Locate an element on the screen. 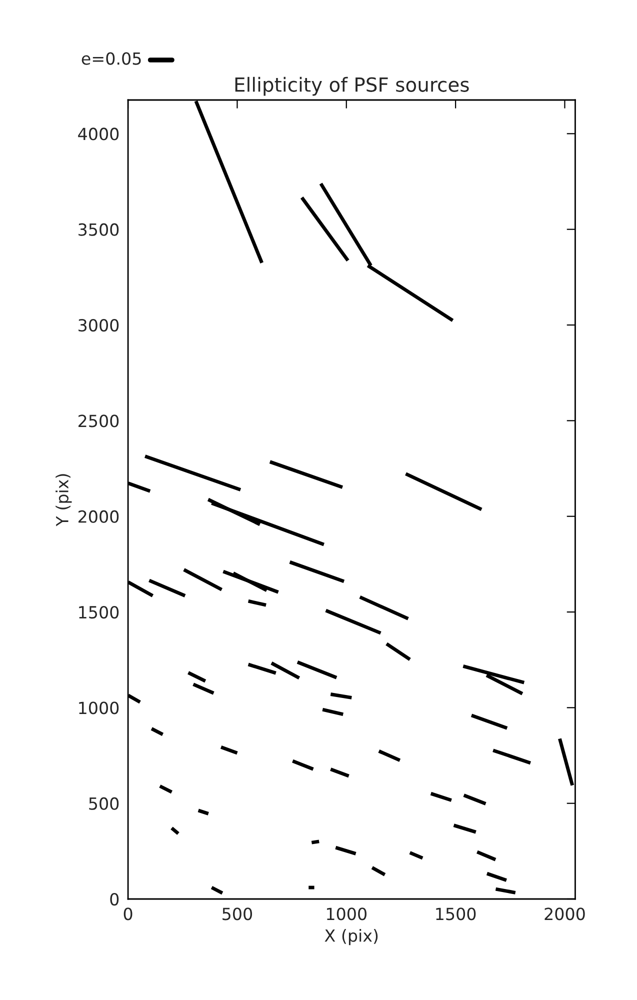 This screenshot has height=1000, width=637. x-tick-label: 1500 is located at coordinates (456, 914).